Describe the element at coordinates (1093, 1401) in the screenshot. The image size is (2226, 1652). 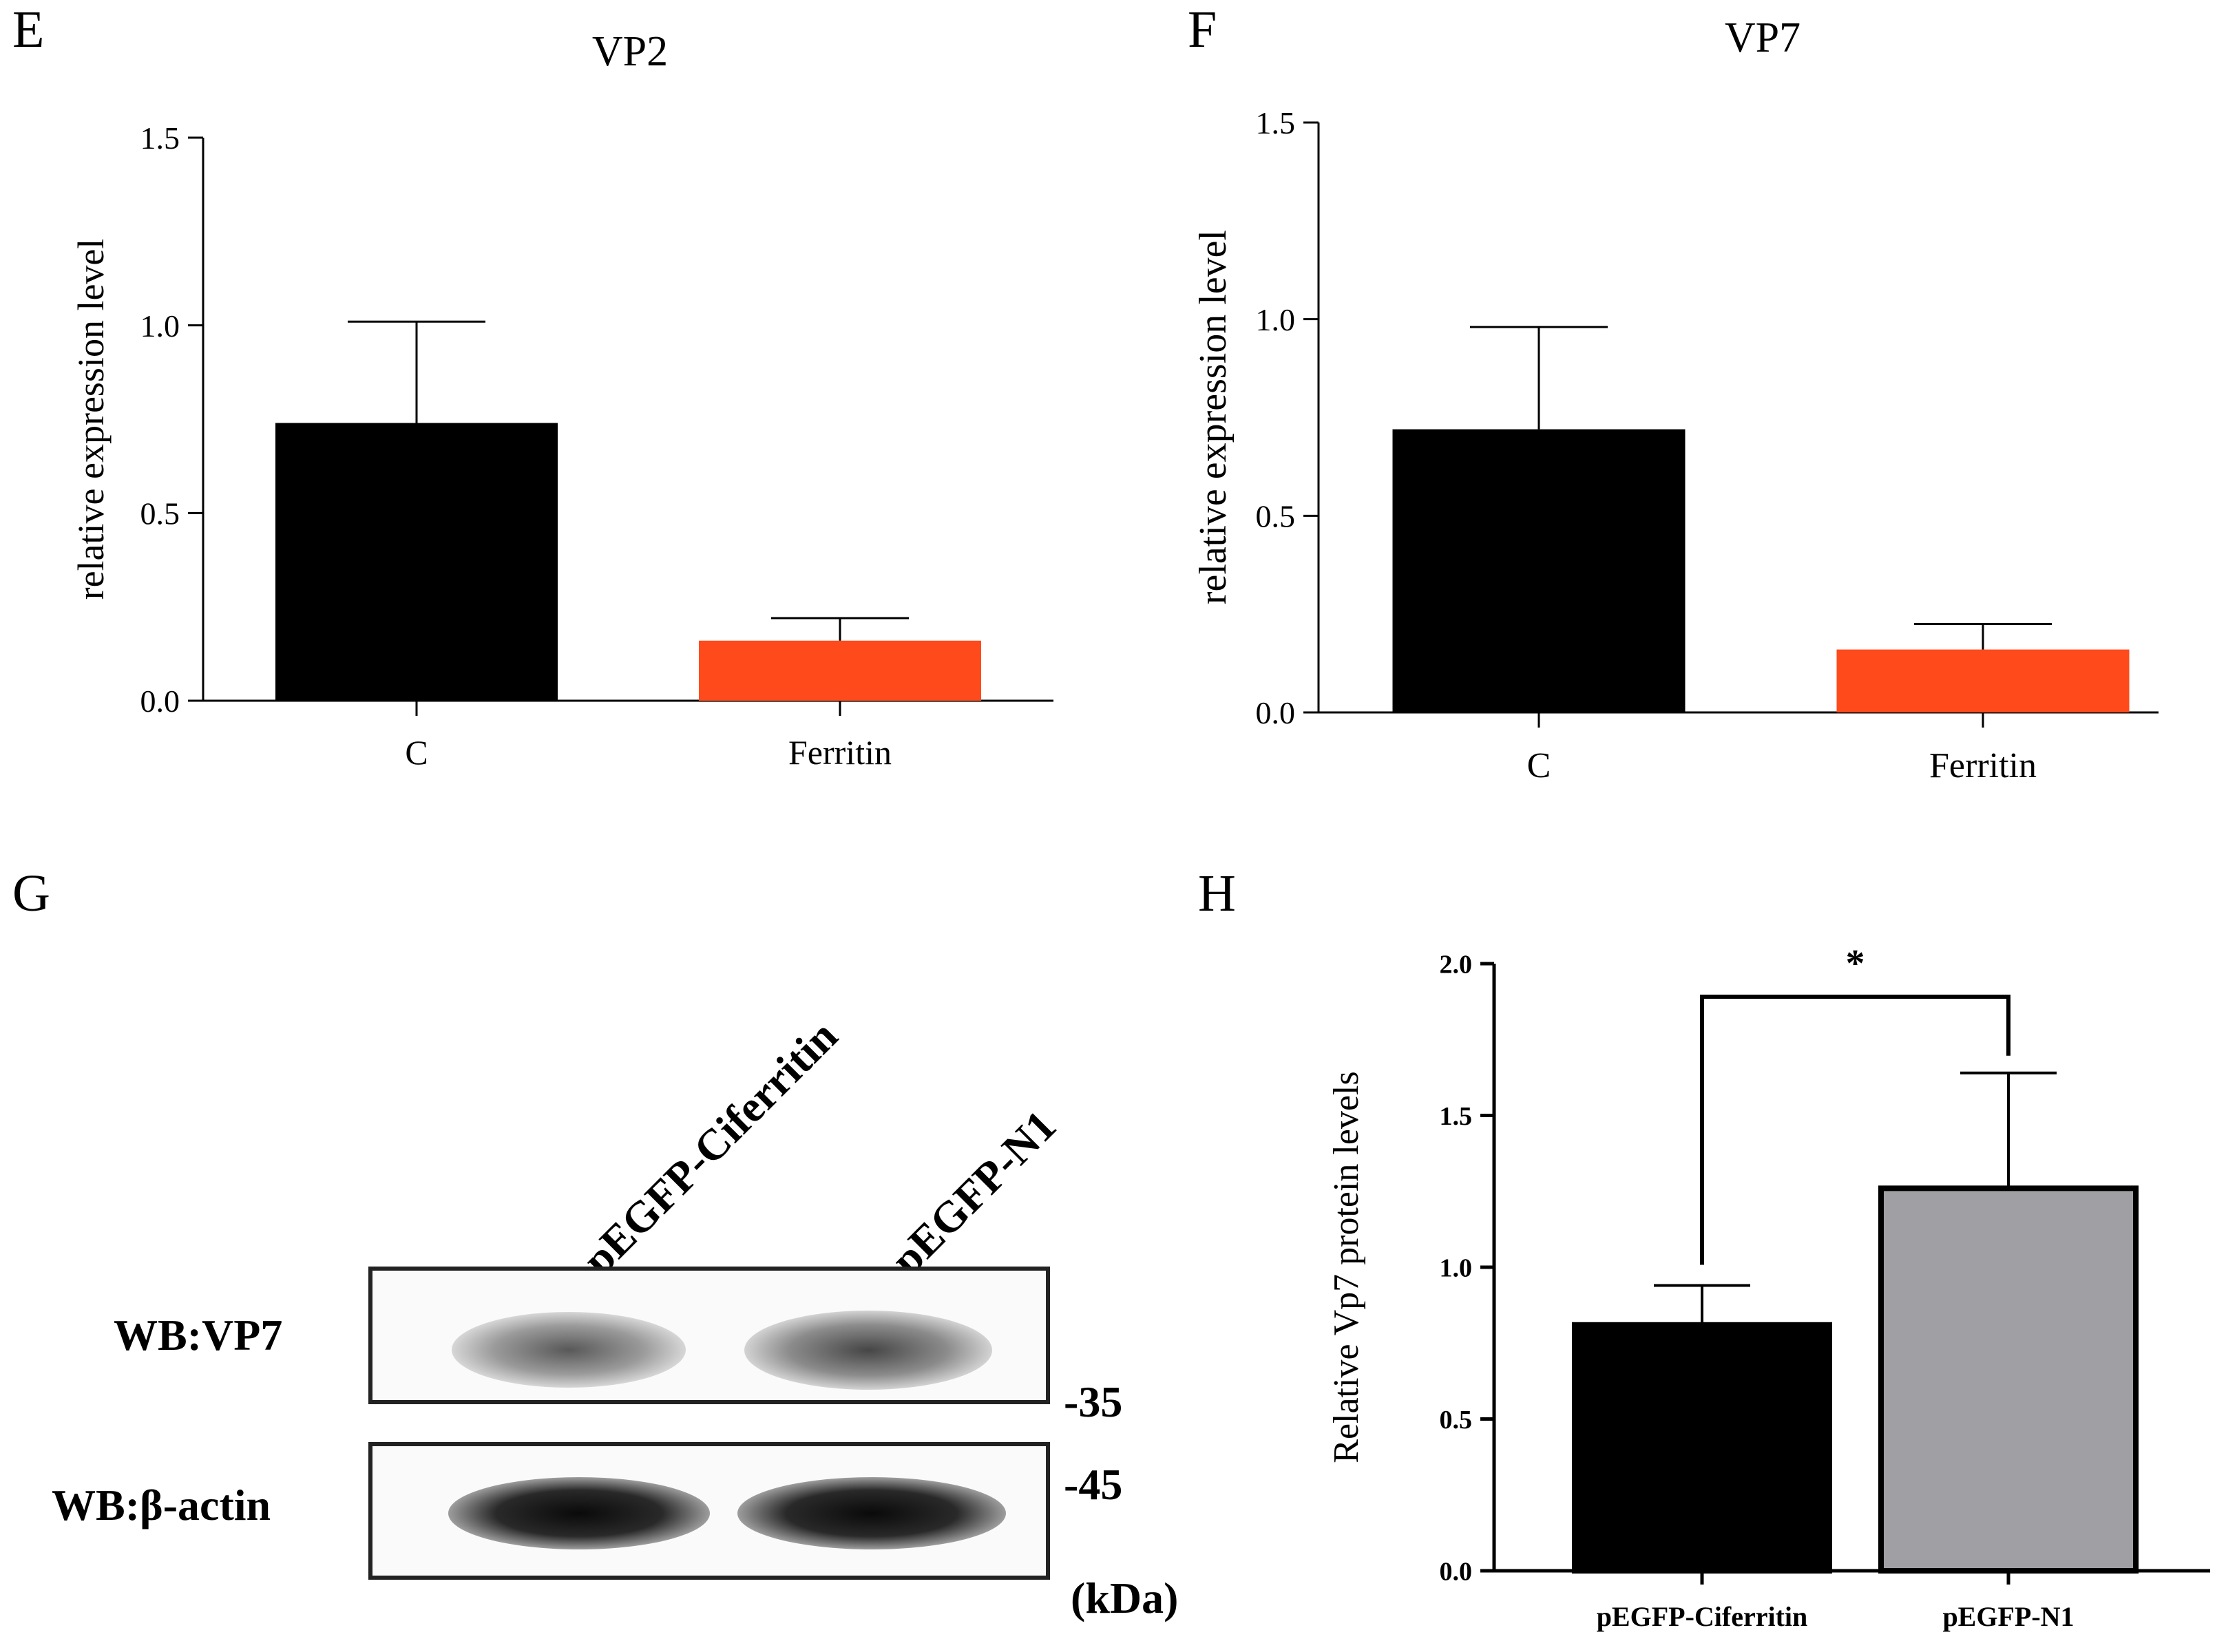
I see `blot-marker-35: -35` at that location.